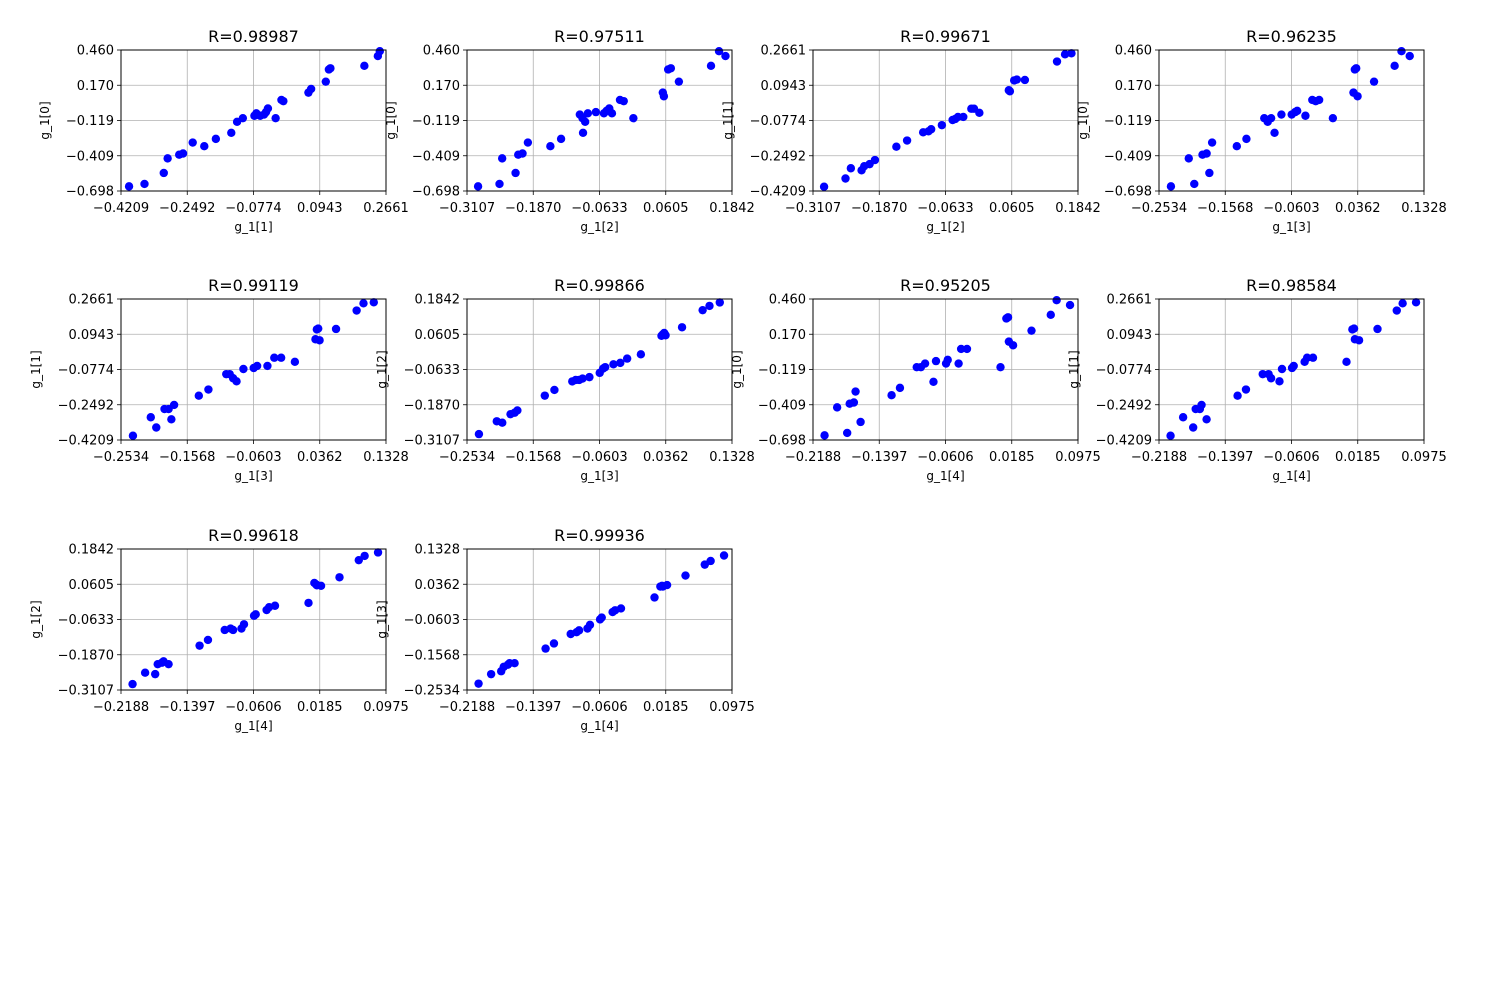 The width and height of the screenshot is (1500, 1000). Describe the element at coordinates (732, 208) in the screenshot. I see `x-tick-label: 0.1842` at that location.